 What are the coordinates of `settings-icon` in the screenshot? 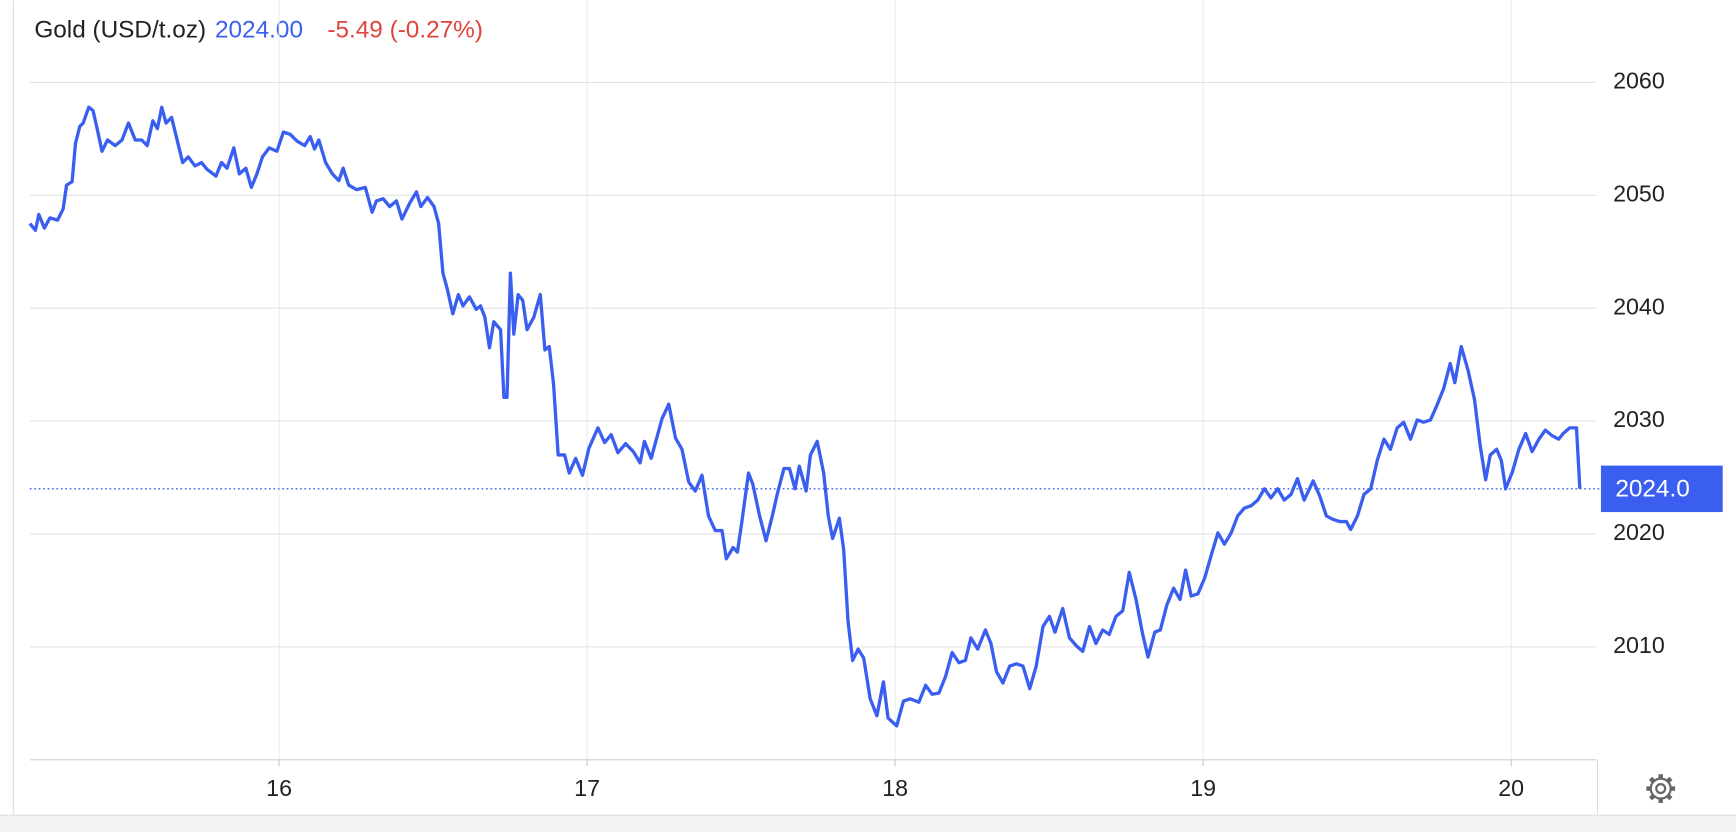 It's located at (1661, 788).